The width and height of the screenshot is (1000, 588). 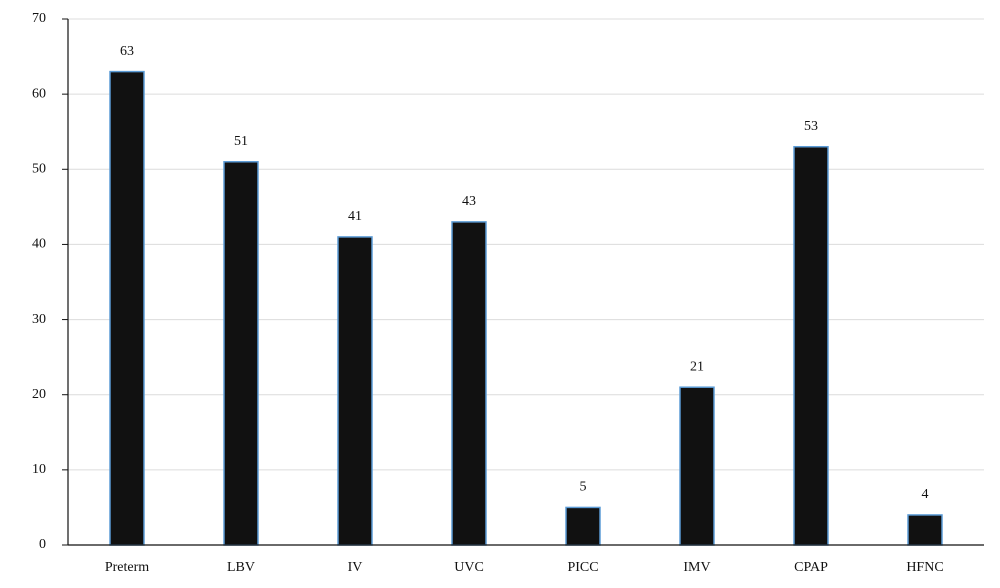 I want to click on x-tick-label: PICC, so click(x=582, y=567).